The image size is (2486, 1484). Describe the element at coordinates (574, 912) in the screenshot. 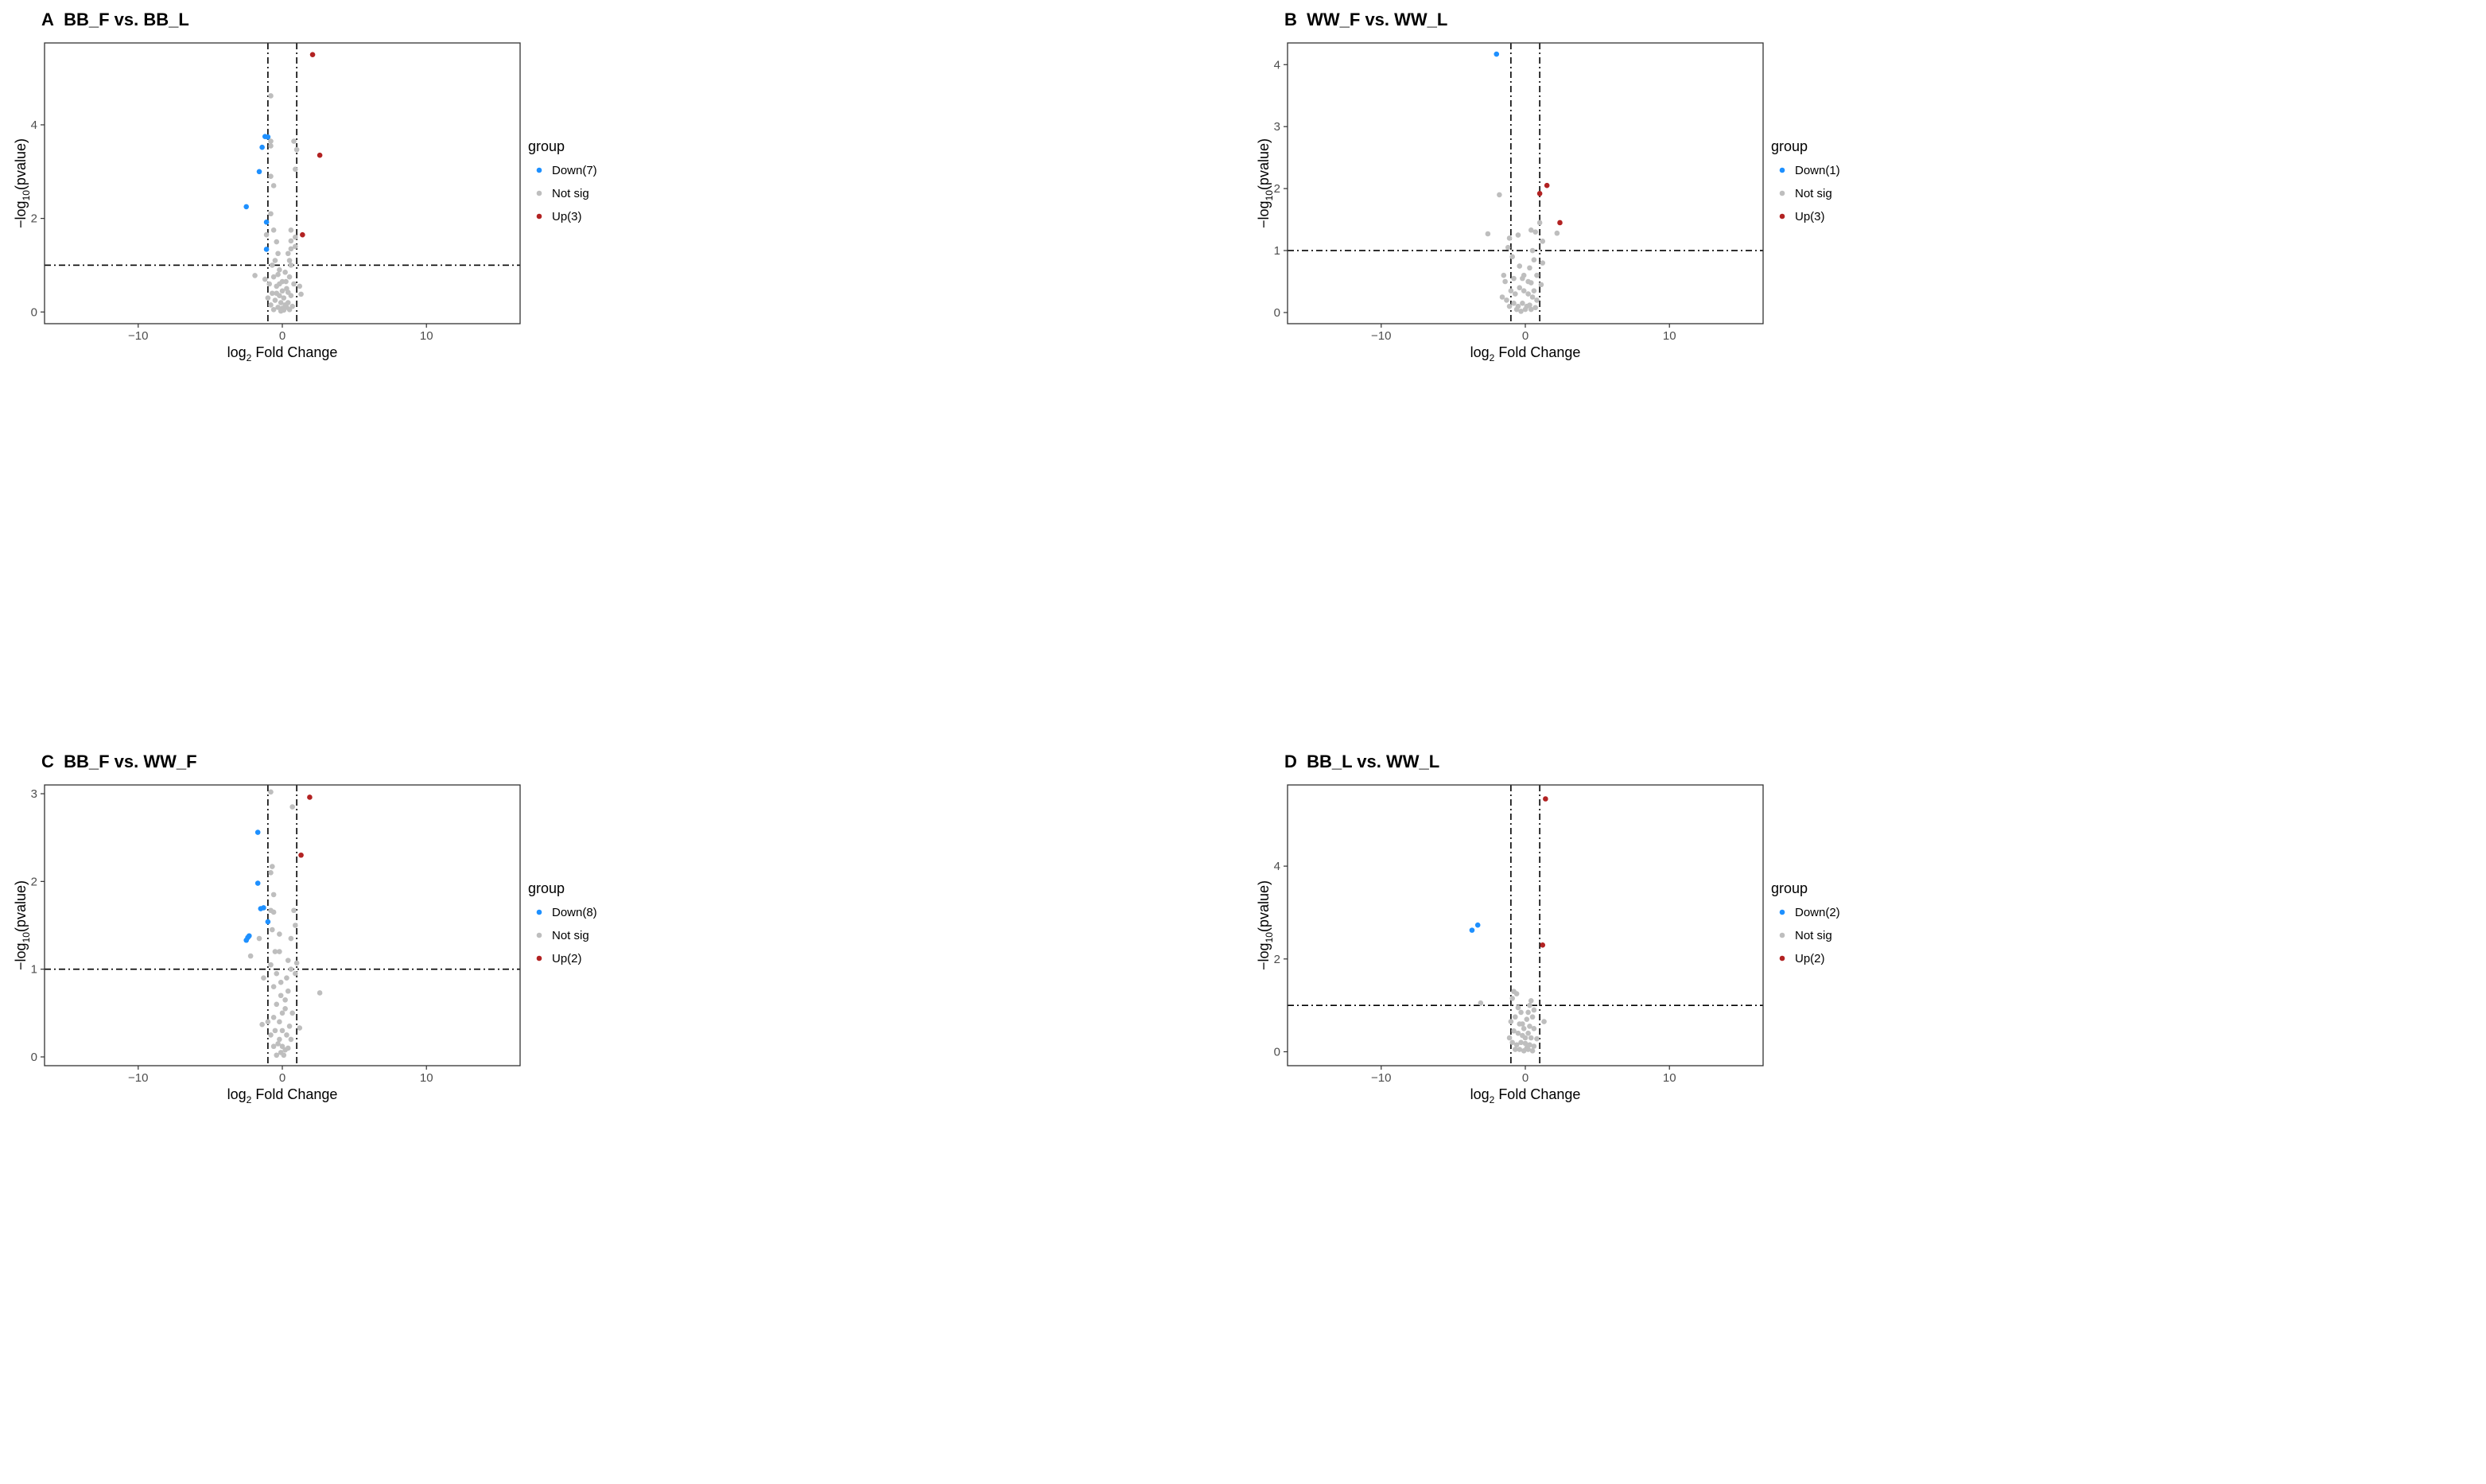

I see `legend-label: Down(8)` at that location.